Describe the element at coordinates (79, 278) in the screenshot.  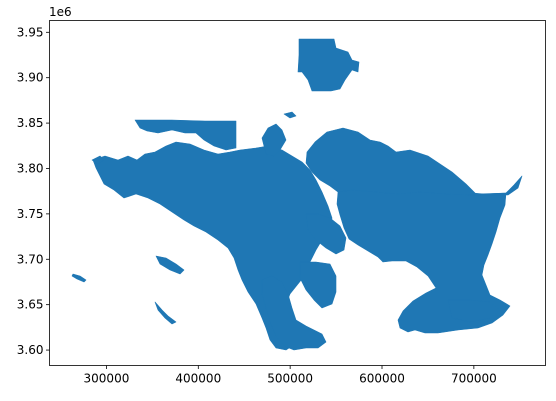
I see `island-west` at that location.